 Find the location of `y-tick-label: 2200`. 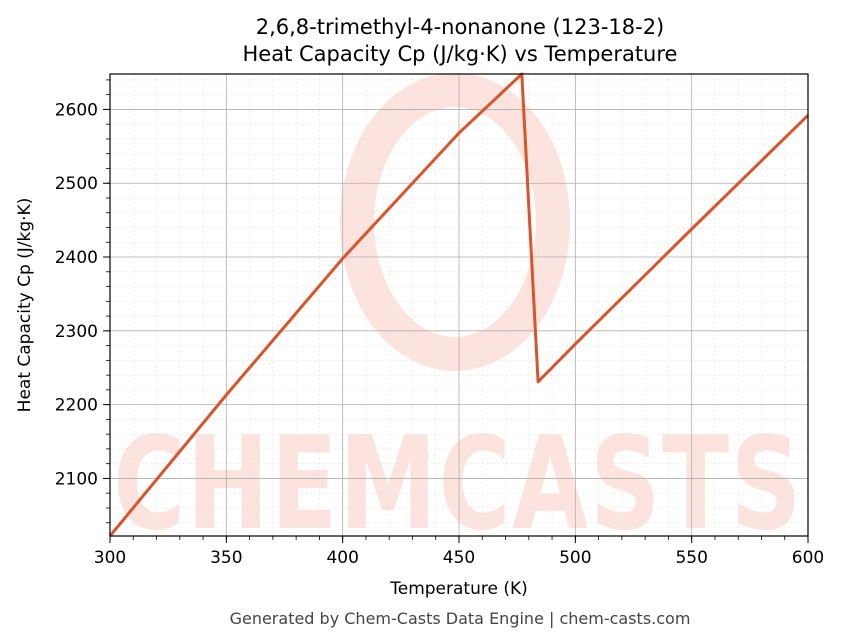

y-tick-label: 2200 is located at coordinates (76, 406).